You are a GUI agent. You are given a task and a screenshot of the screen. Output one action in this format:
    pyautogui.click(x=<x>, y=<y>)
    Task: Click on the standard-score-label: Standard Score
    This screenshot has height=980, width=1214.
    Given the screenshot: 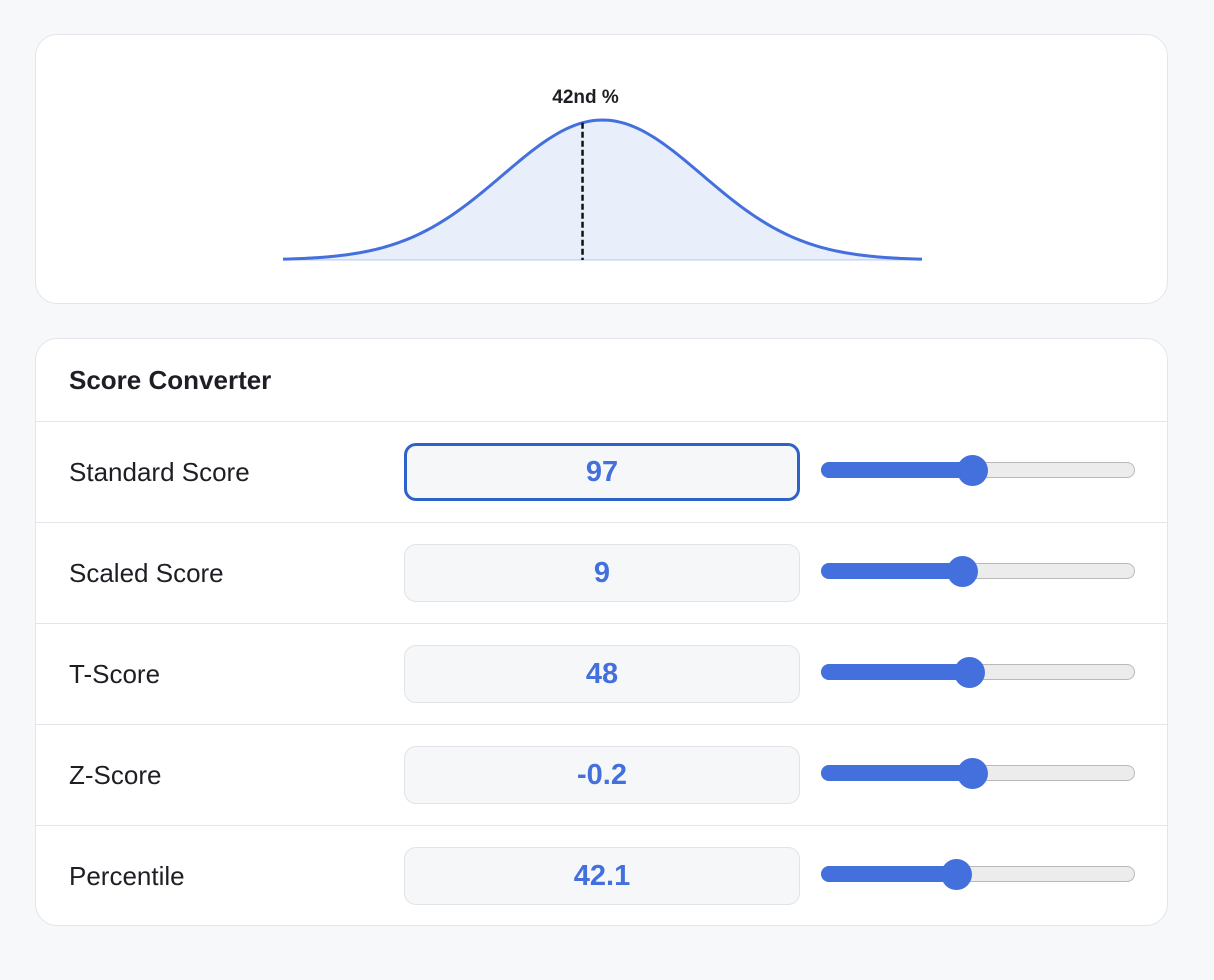 What is the action you would take?
    pyautogui.click(x=159, y=471)
    